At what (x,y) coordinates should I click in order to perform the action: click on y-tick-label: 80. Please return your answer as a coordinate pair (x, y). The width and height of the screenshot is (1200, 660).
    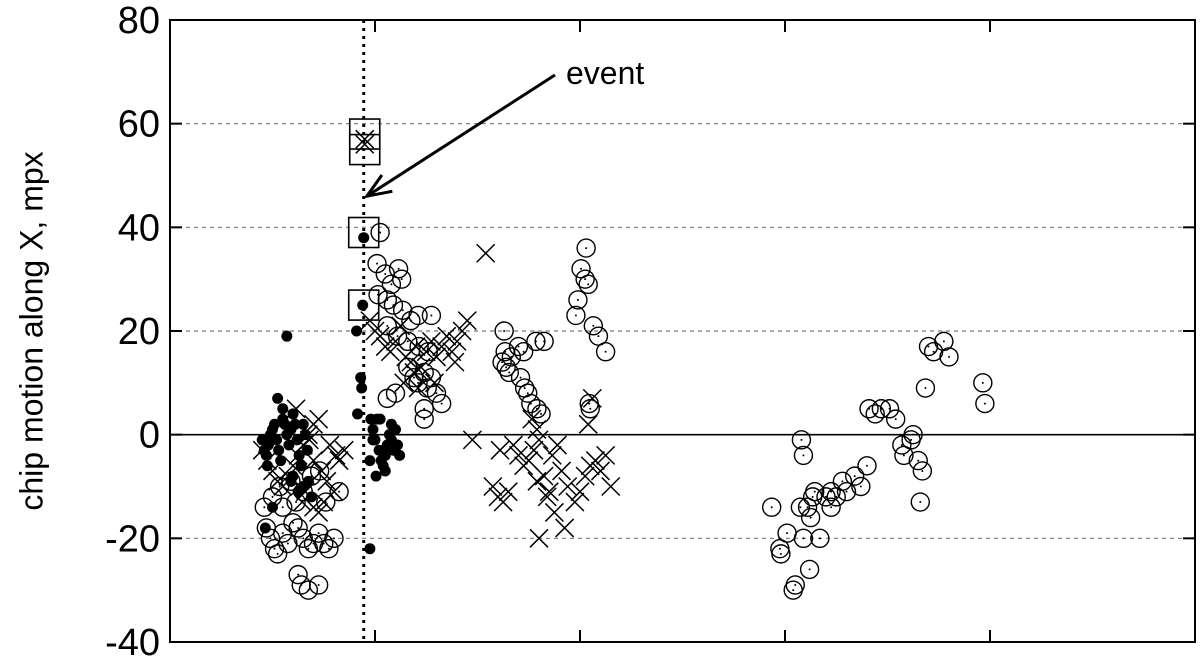
    Looking at the image, I should click on (139, 21).